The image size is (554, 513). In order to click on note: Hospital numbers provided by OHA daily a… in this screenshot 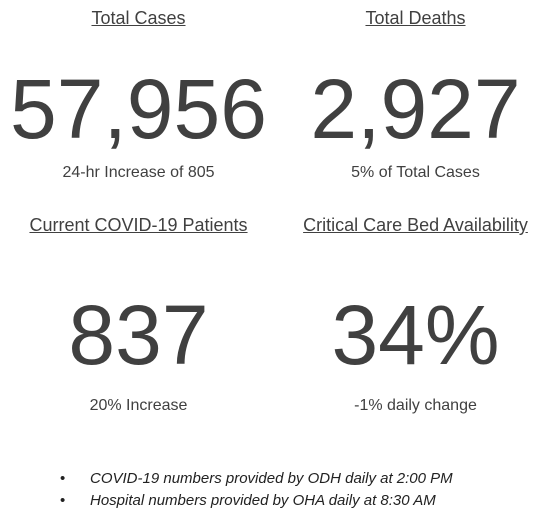, I will do `click(256, 501)`.